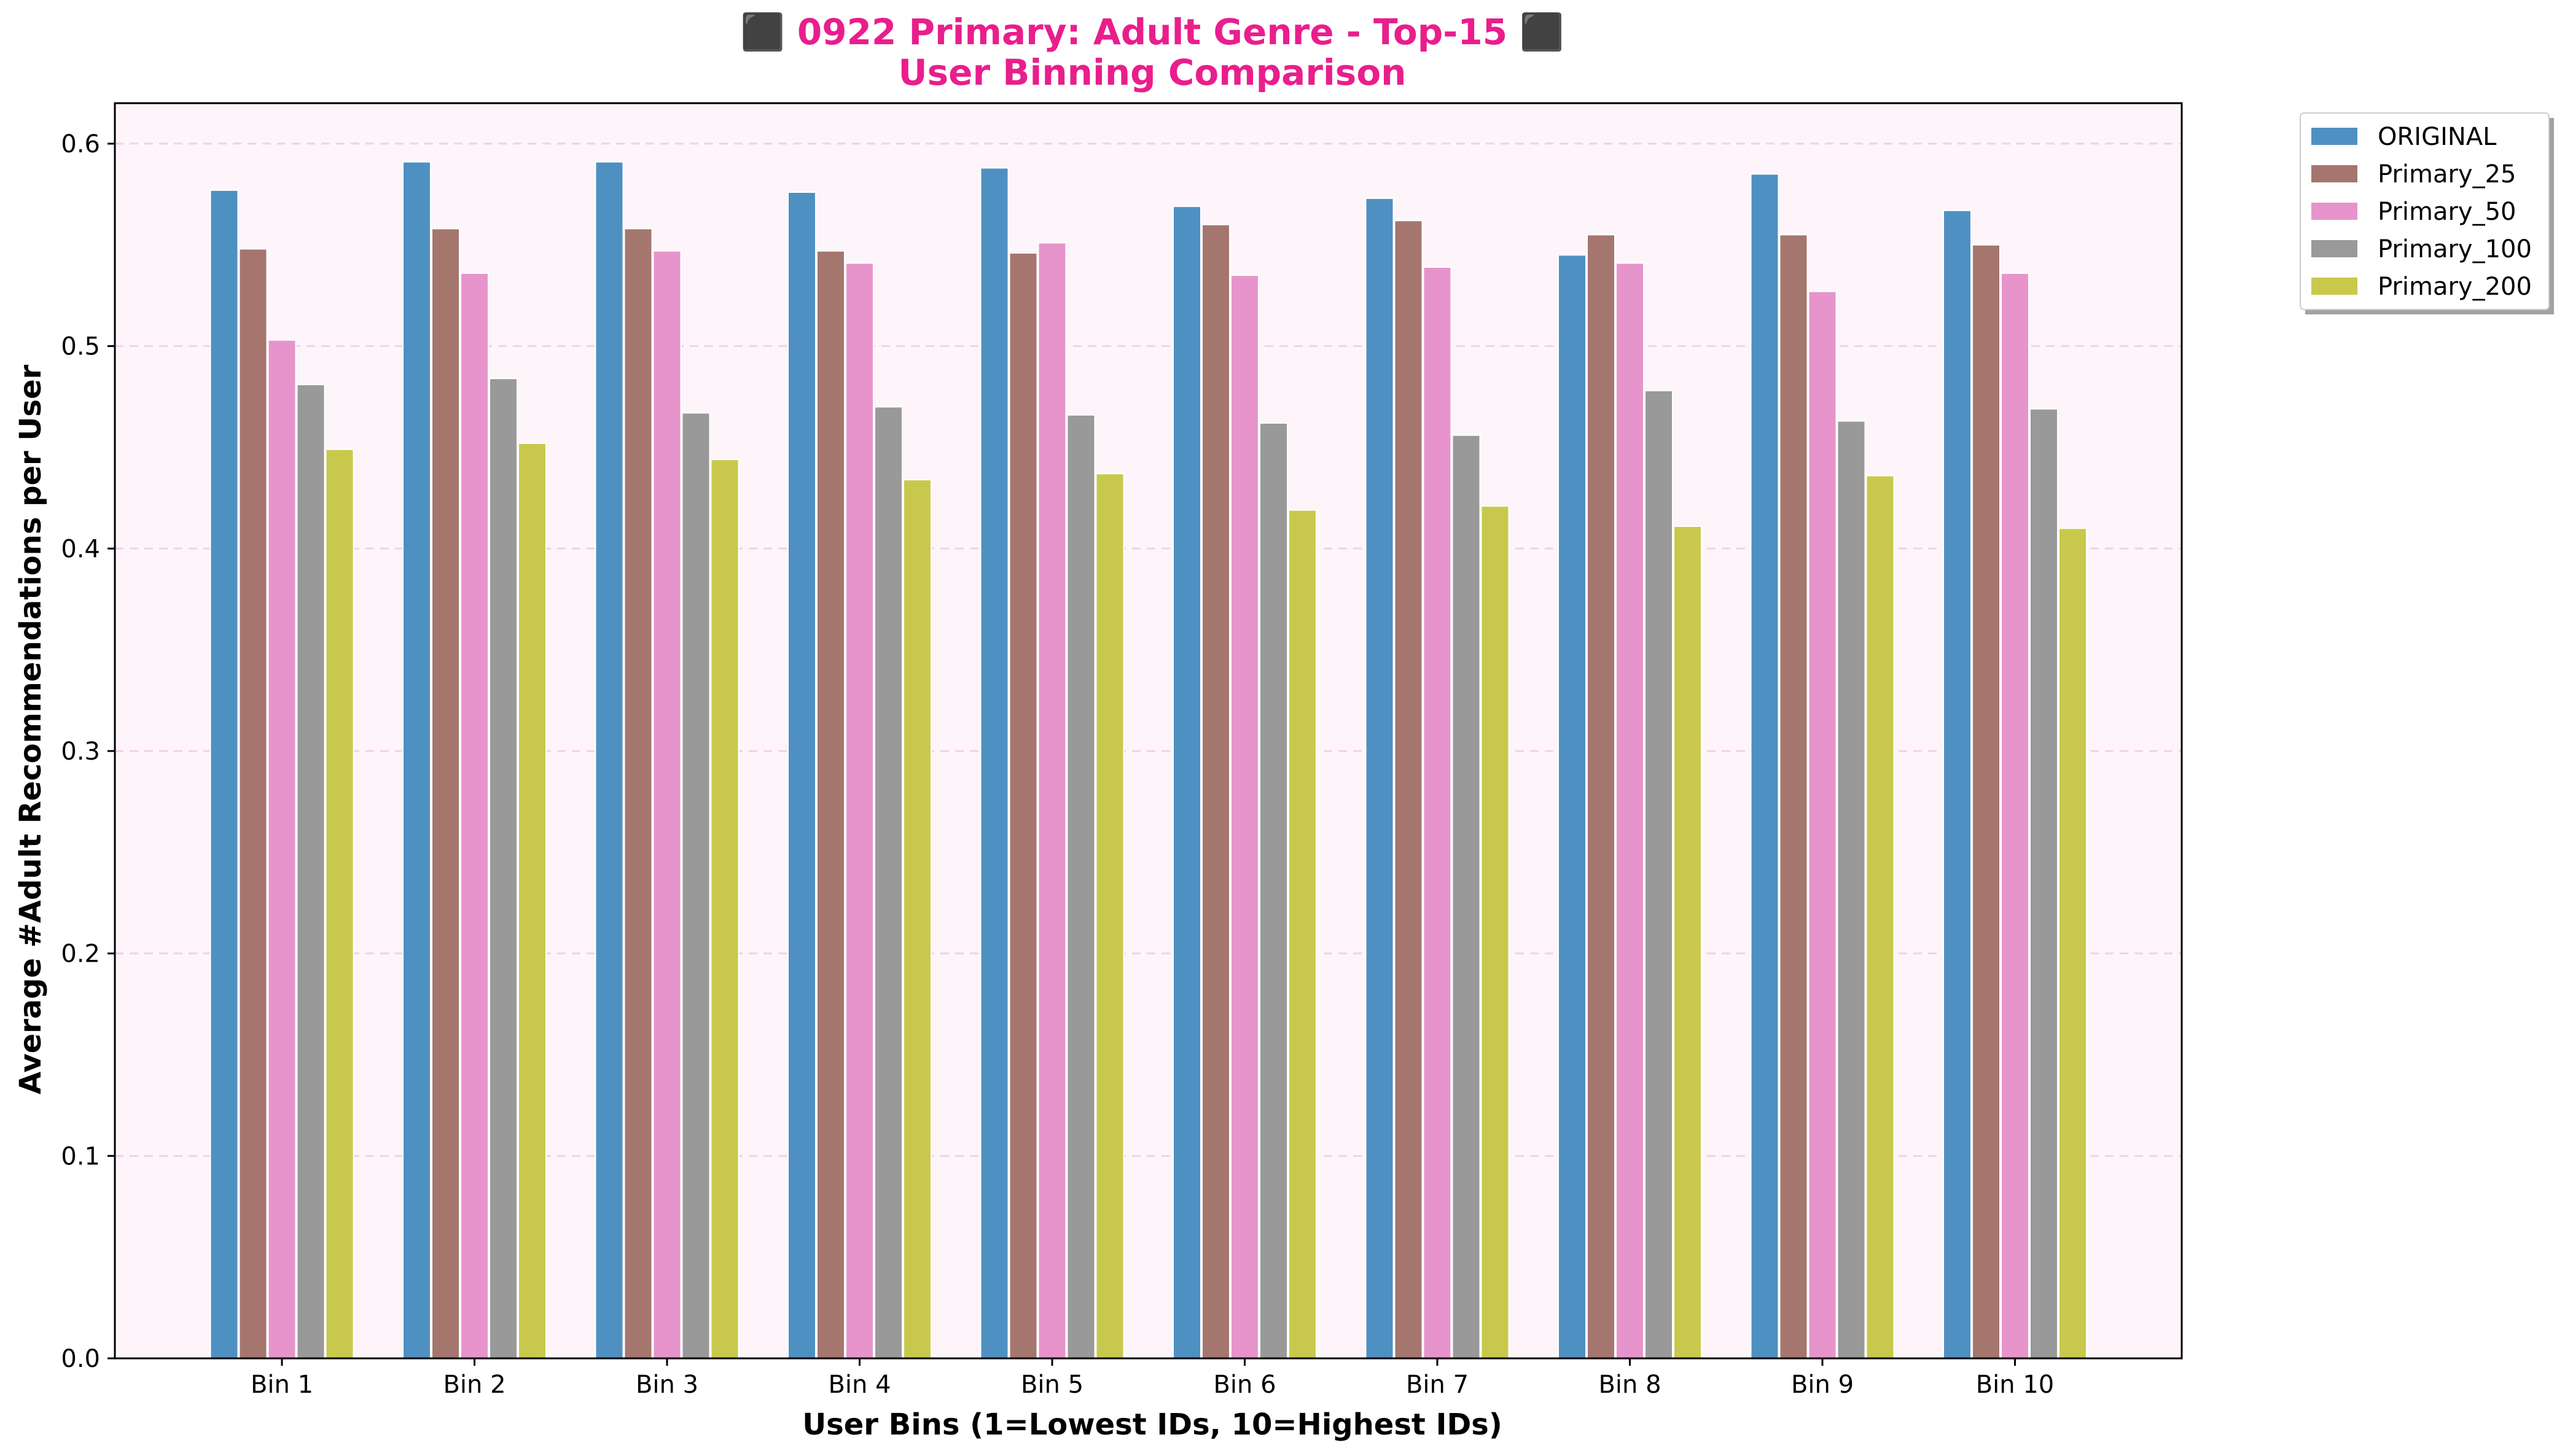 This screenshot has height=1456, width=2565. What do you see at coordinates (2455, 249) in the screenshot?
I see `legend-label: Primary_100` at bounding box center [2455, 249].